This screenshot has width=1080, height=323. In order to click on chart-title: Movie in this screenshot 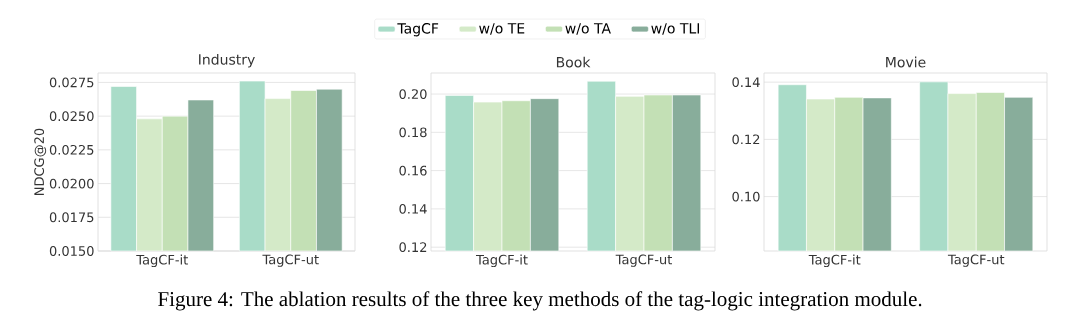, I will do `click(906, 62)`.